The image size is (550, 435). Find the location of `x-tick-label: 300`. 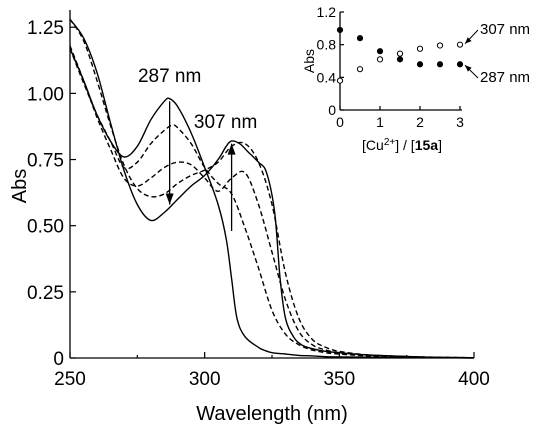

x-tick-label: 300 is located at coordinates (205, 379).